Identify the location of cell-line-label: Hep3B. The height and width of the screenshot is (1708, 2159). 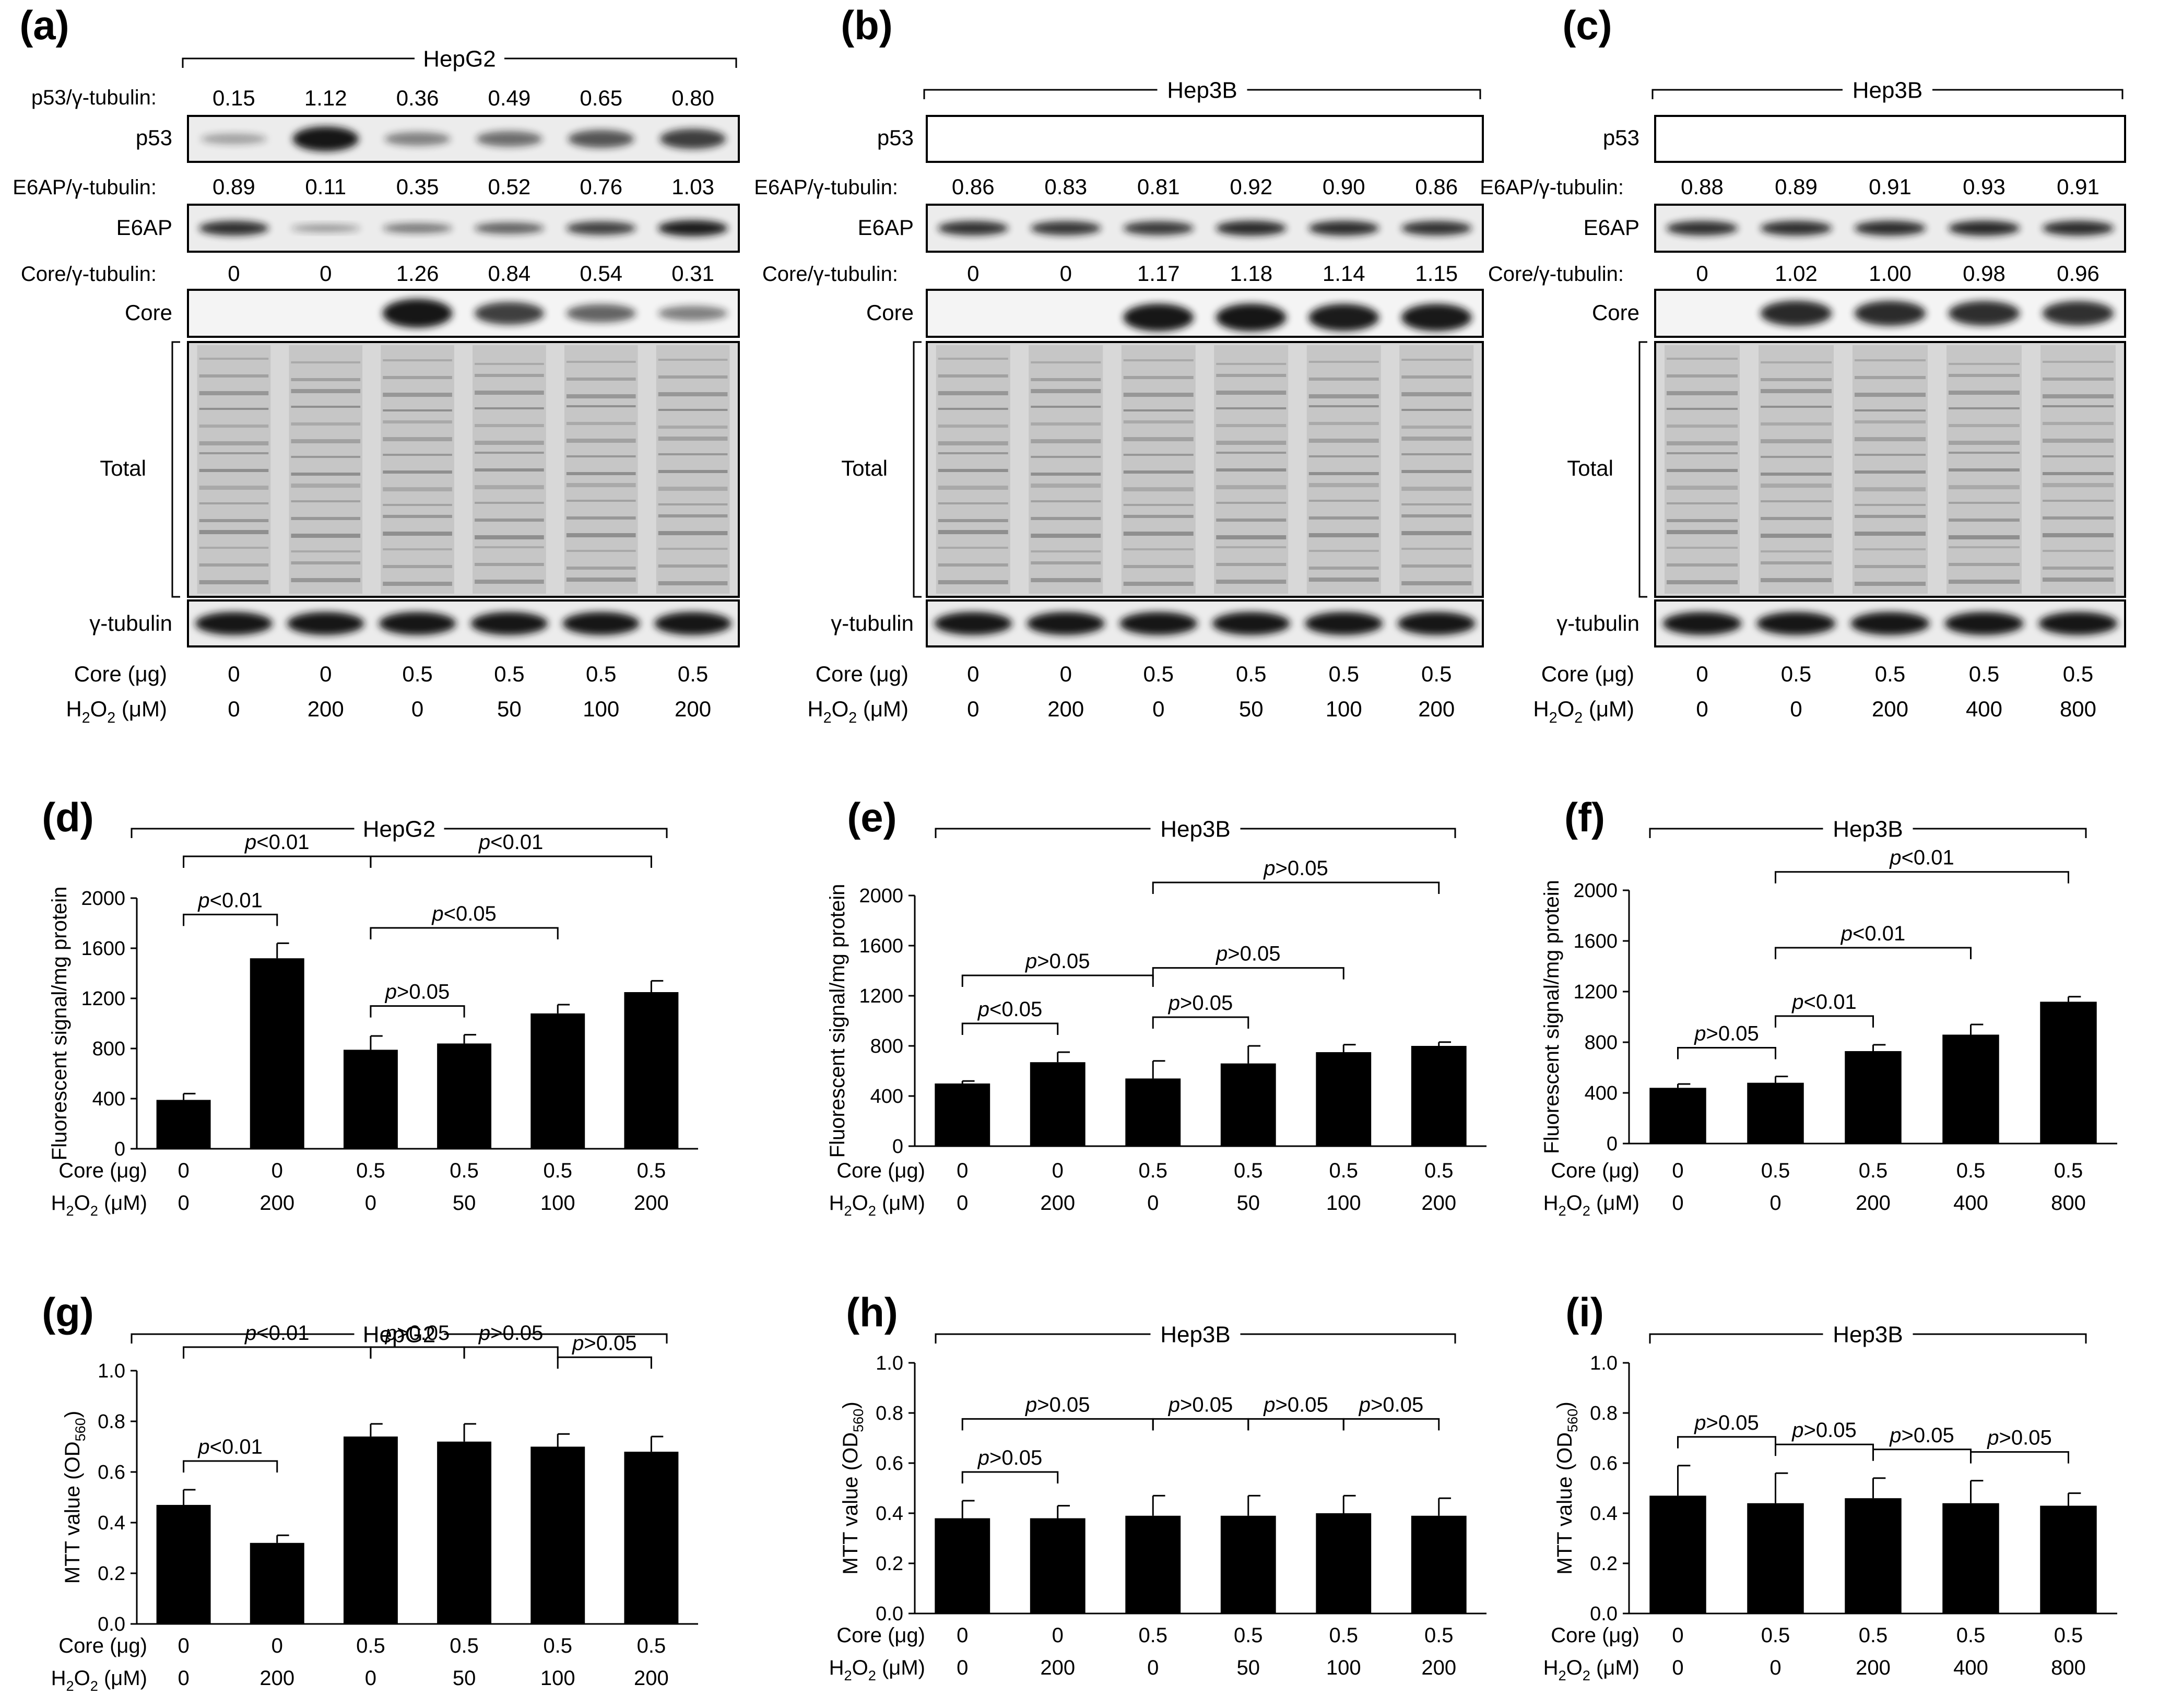
(1868, 829).